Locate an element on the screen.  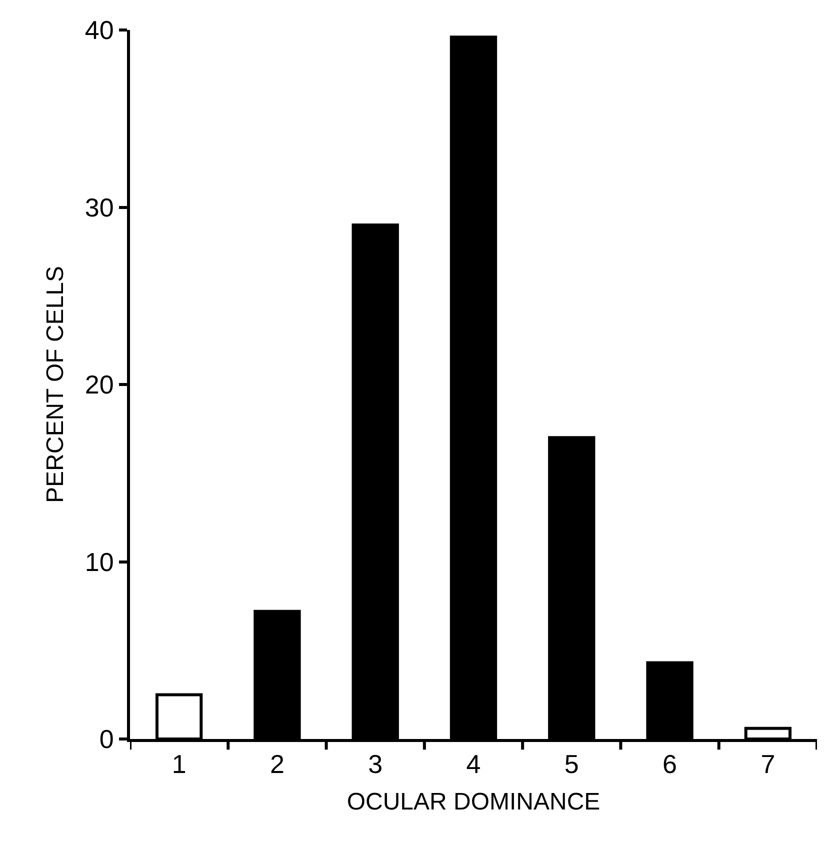
x-tick-label: 7 is located at coordinates (768, 764).